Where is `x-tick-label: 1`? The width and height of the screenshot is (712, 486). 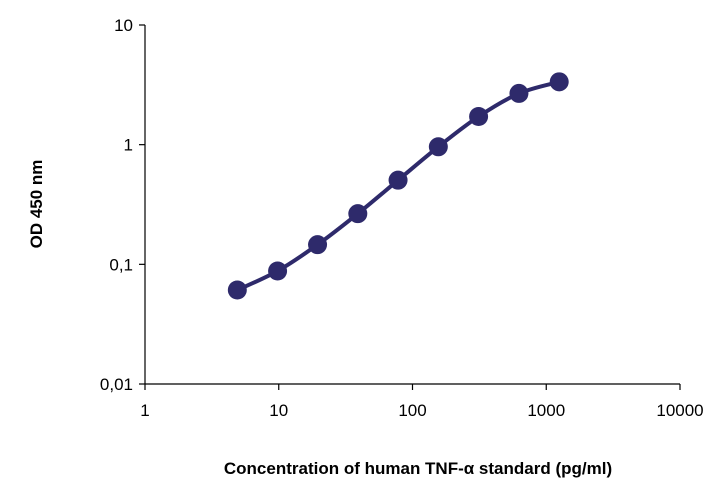
x-tick-label: 1 is located at coordinates (144, 410).